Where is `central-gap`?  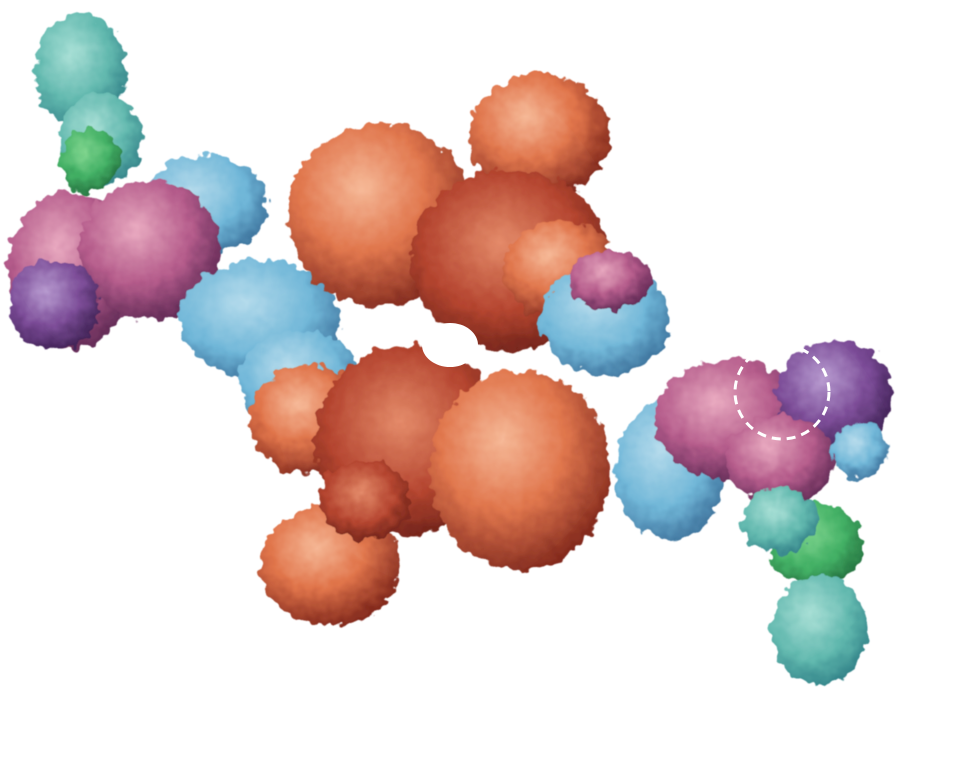
central-gap is located at coordinates (450, 345).